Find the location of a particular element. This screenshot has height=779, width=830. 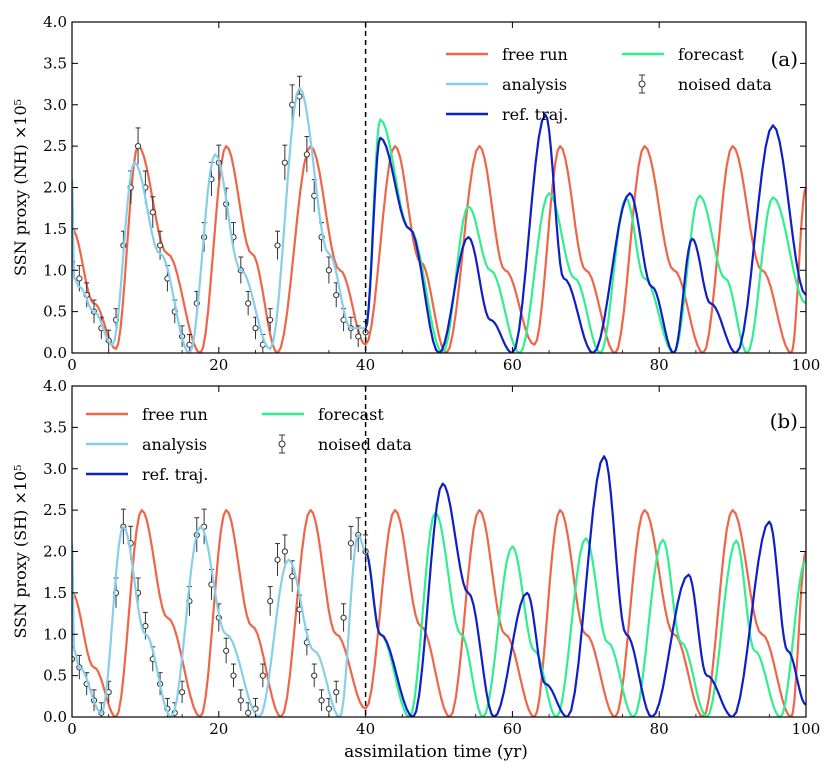

x-axis-label: assimilation time (yr) is located at coordinates (436, 752).